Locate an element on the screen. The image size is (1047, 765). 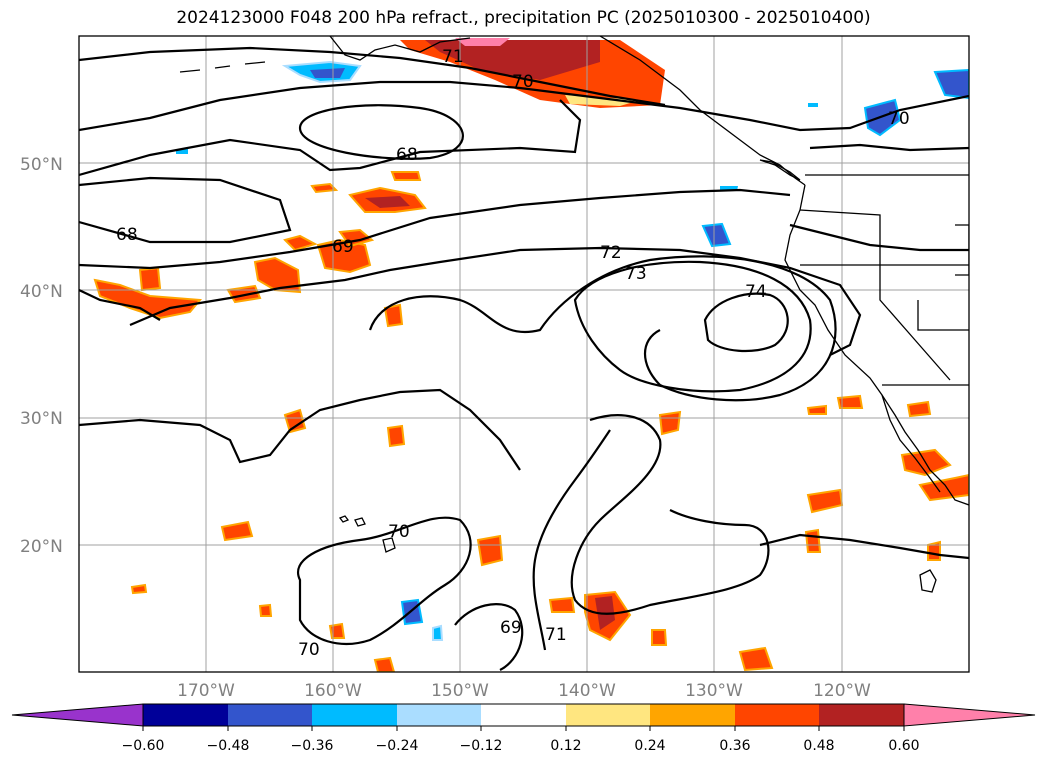
contour-68-closed is located at coordinates (381, 132).